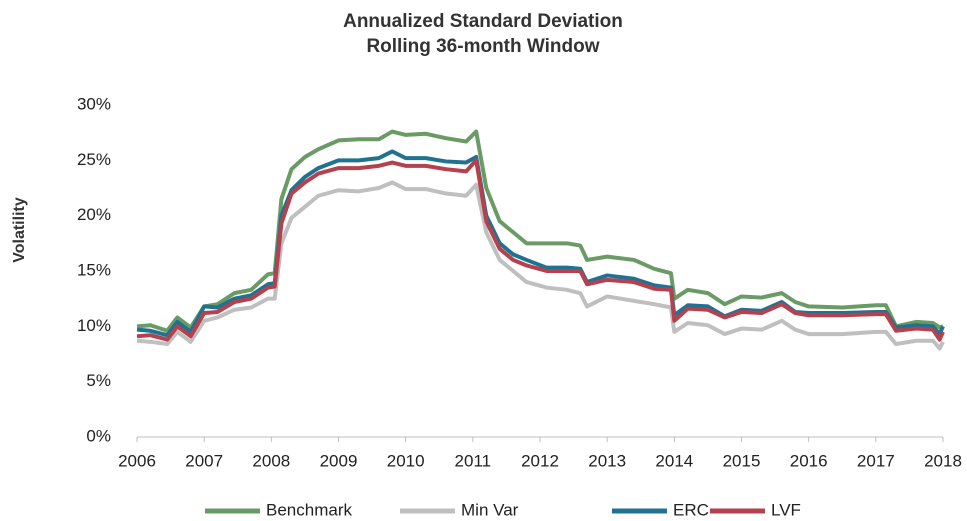 This screenshot has width=967, height=521. I want to click on chart-subtitle: Rolling 36-month Window, so click(482, 46).